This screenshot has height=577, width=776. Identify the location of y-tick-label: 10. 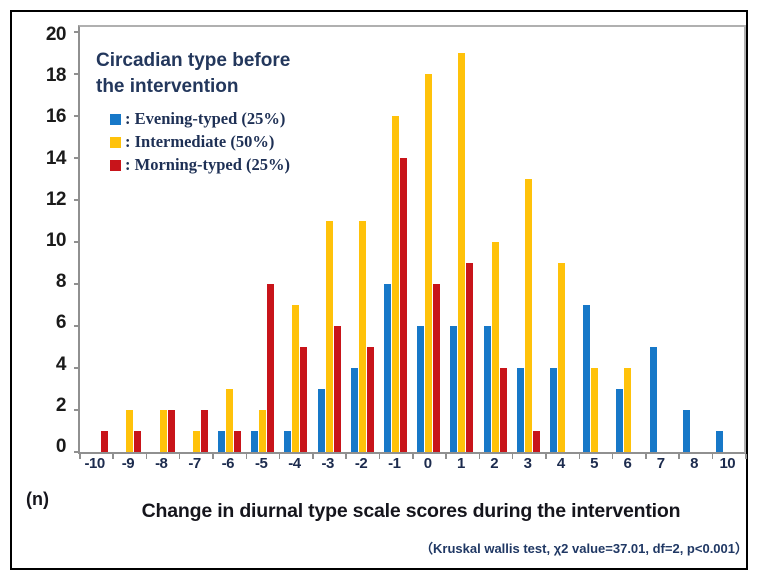
(56, 240).